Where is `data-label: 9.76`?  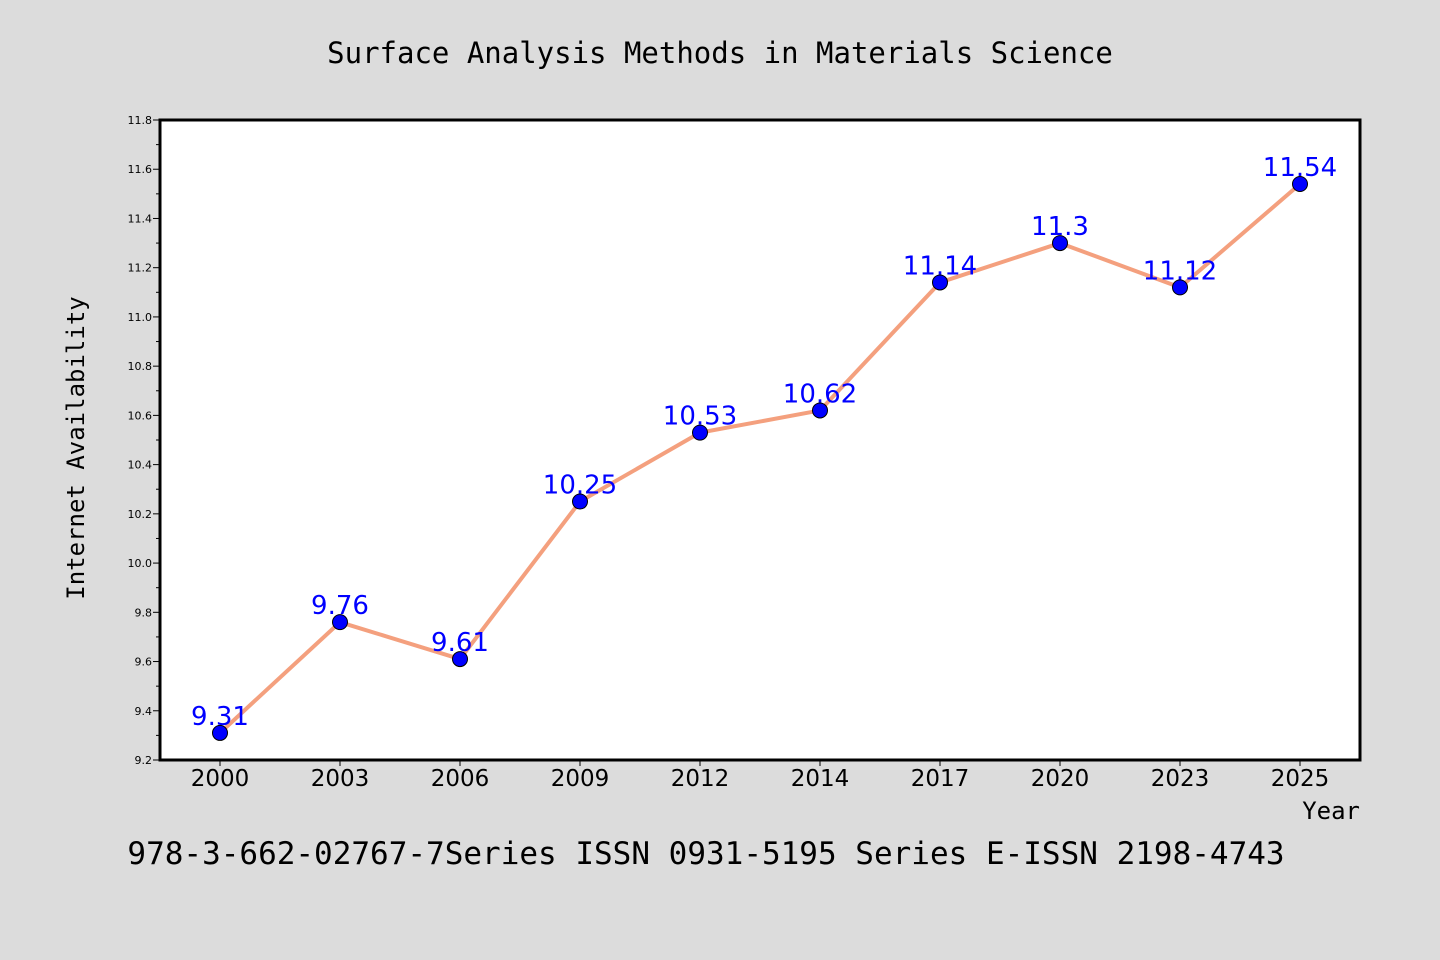
data-label: 9.76 is located at coordinates (340, 606).